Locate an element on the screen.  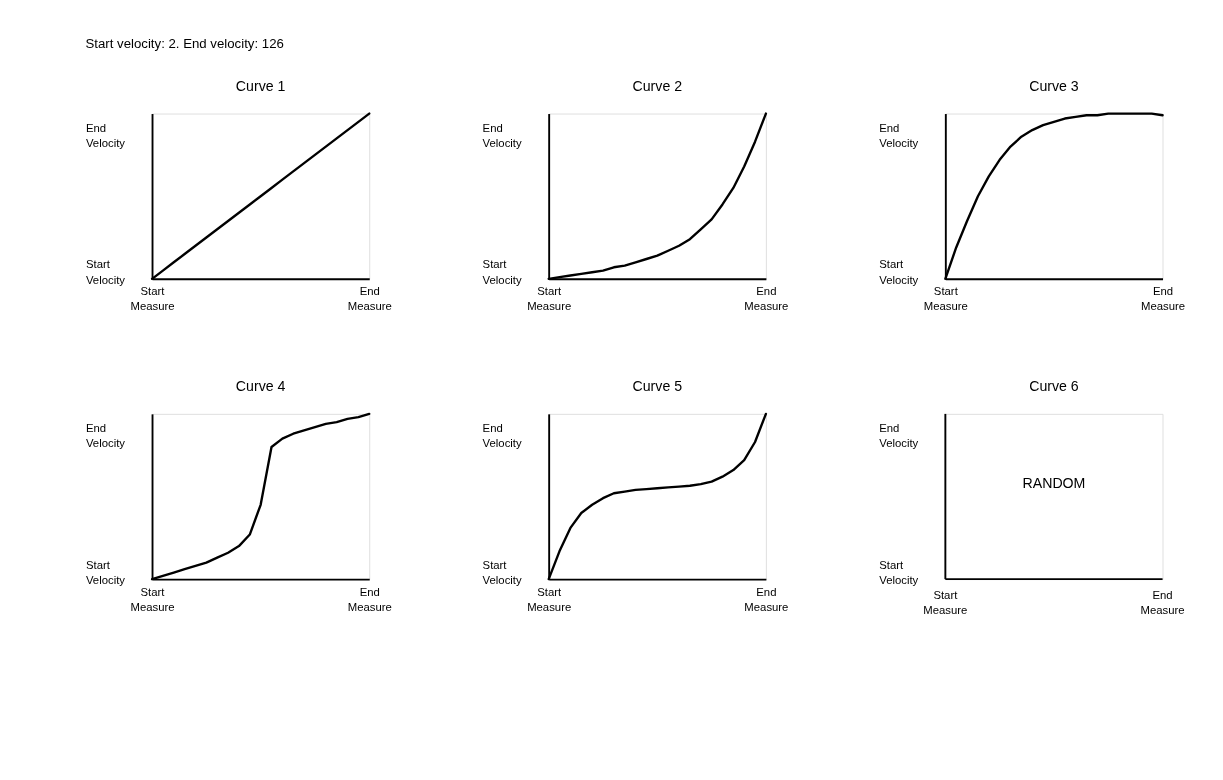
text: Start velocity: 2. End velocity: 126 is located at coordinates (184, 43).